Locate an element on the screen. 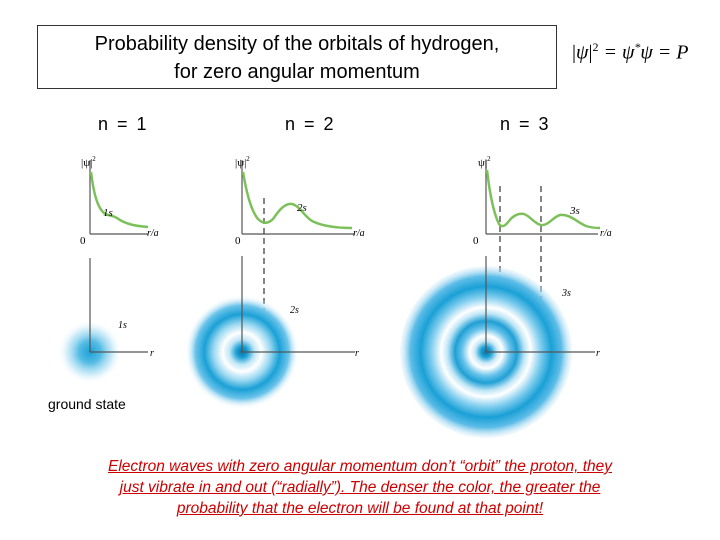  n1-curve-label: 1s is located at coordinates (108, 213).